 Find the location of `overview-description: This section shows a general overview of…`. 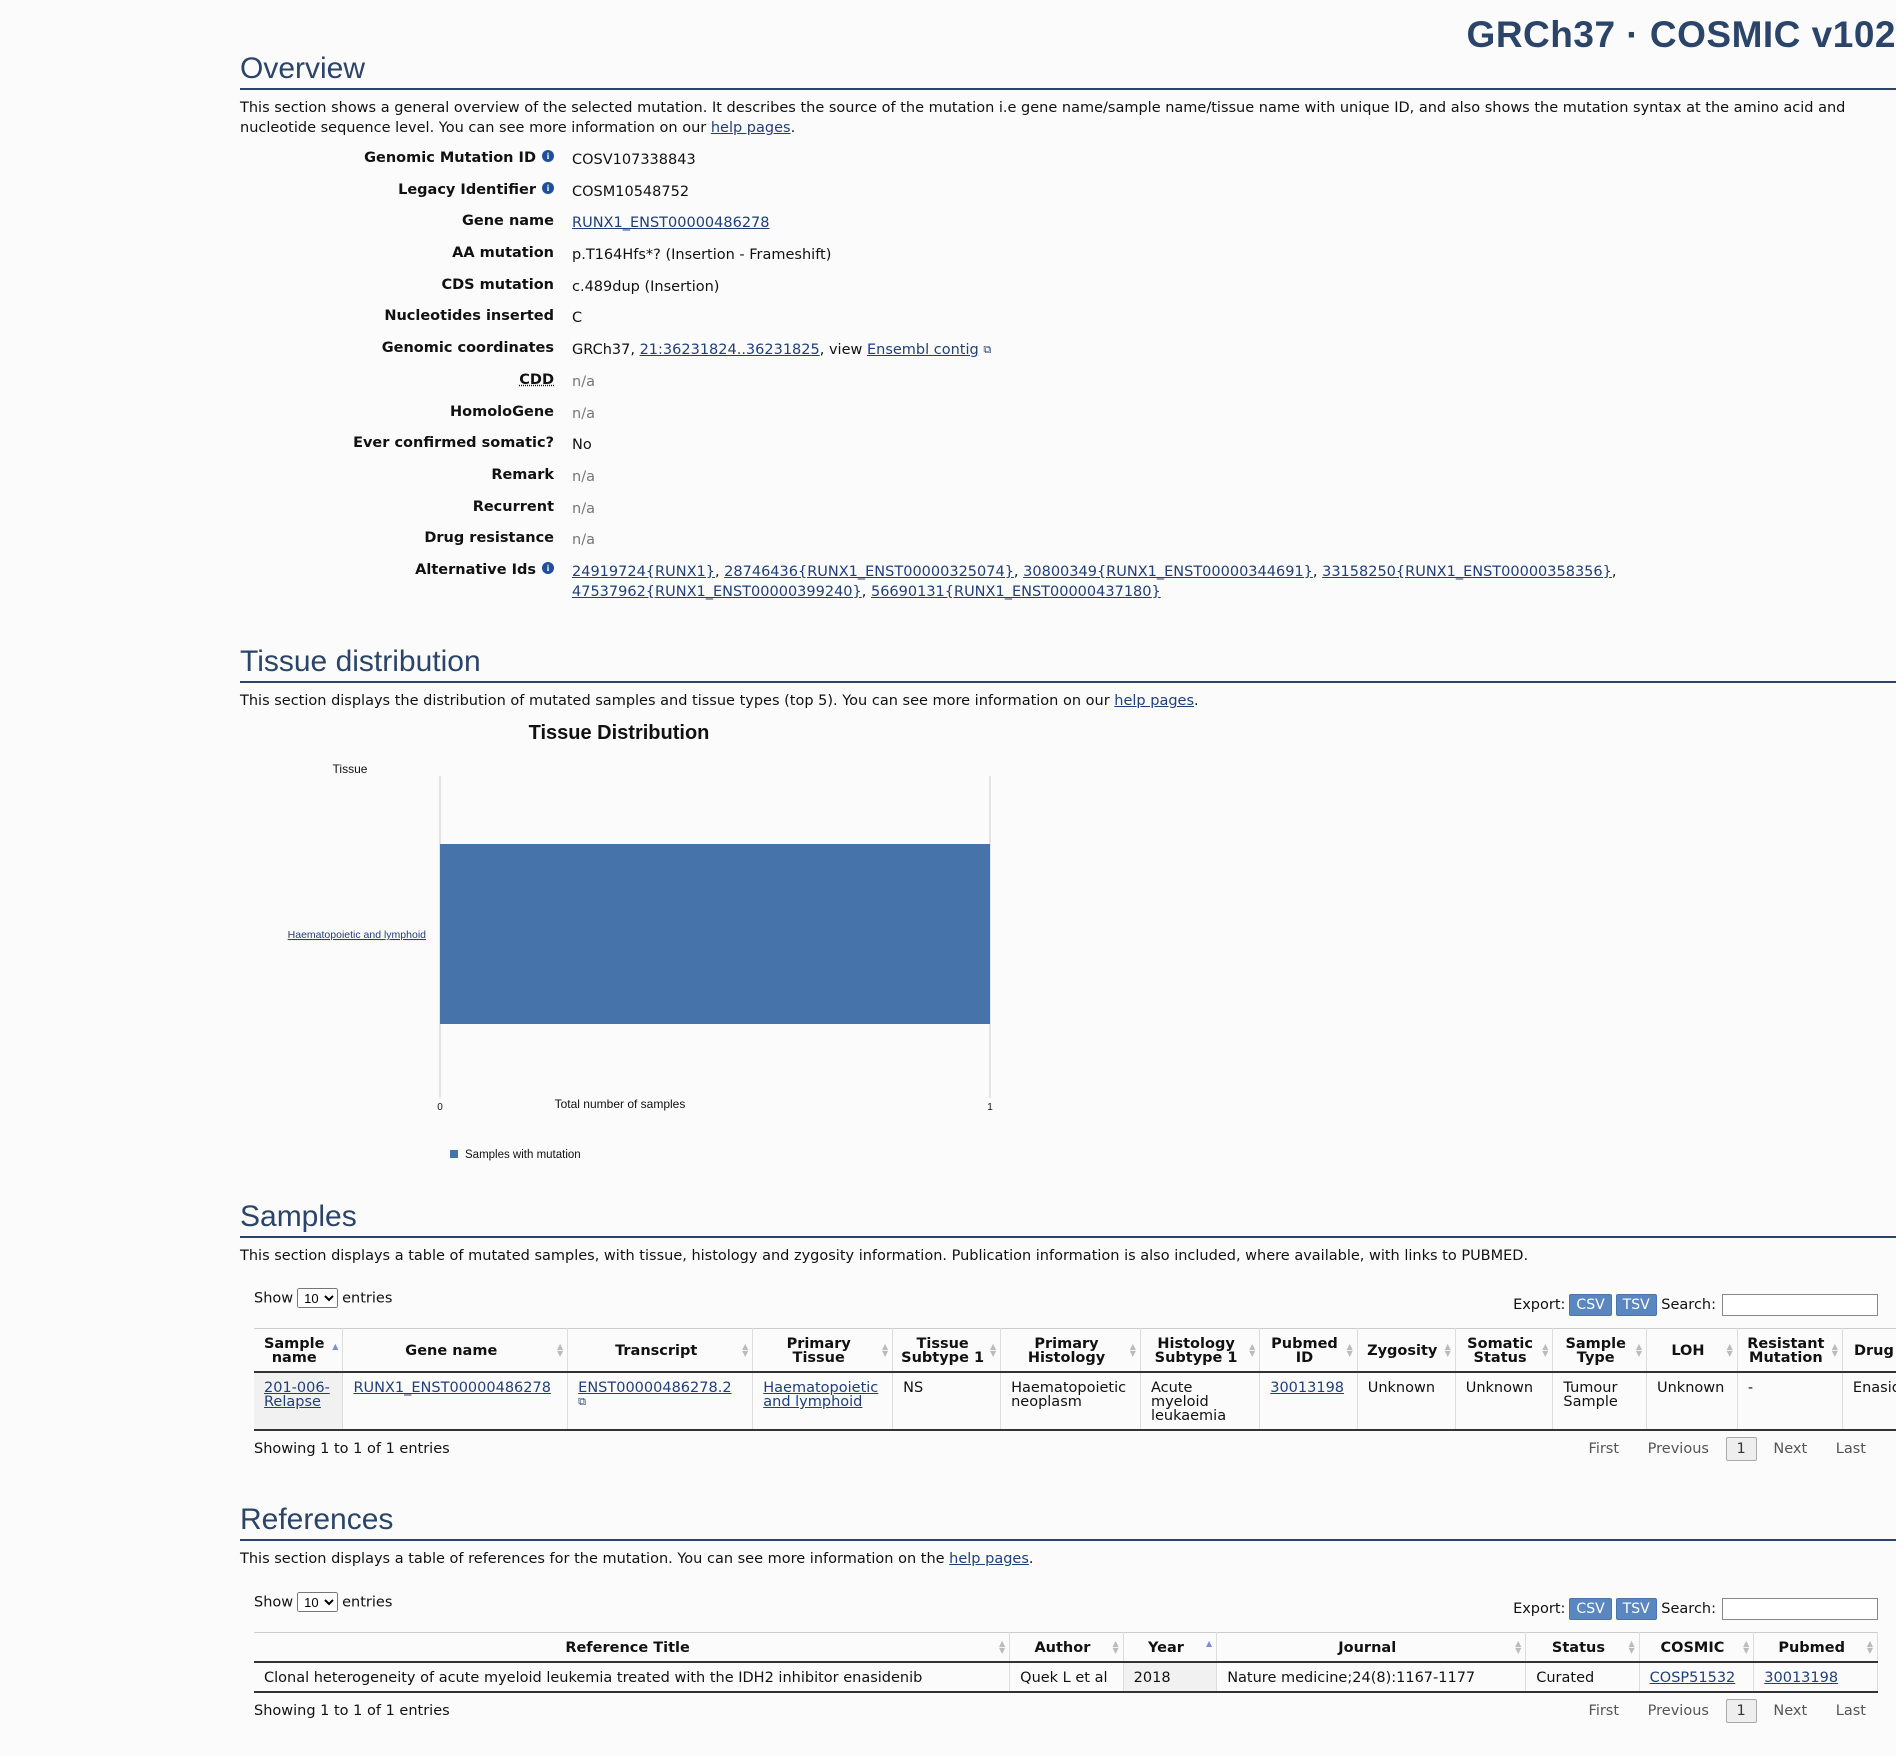

overview-description: This section shows a general overview of… is located at coordinates (1043, 118).